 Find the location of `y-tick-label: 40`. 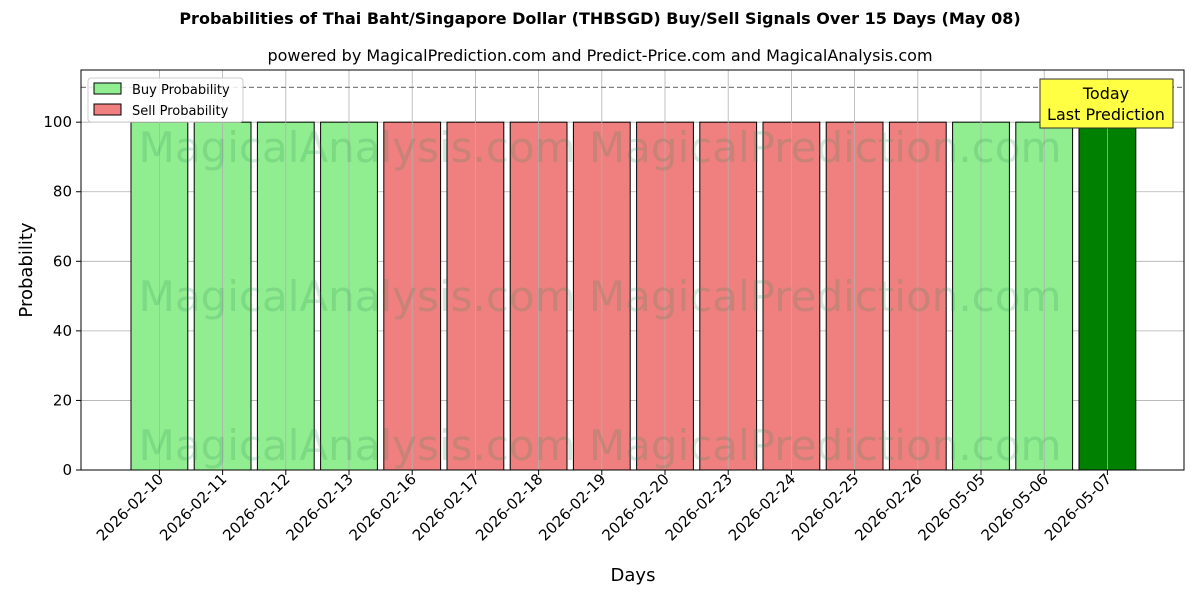

y-tick-label: 40 is located at coordinates (62, 331).